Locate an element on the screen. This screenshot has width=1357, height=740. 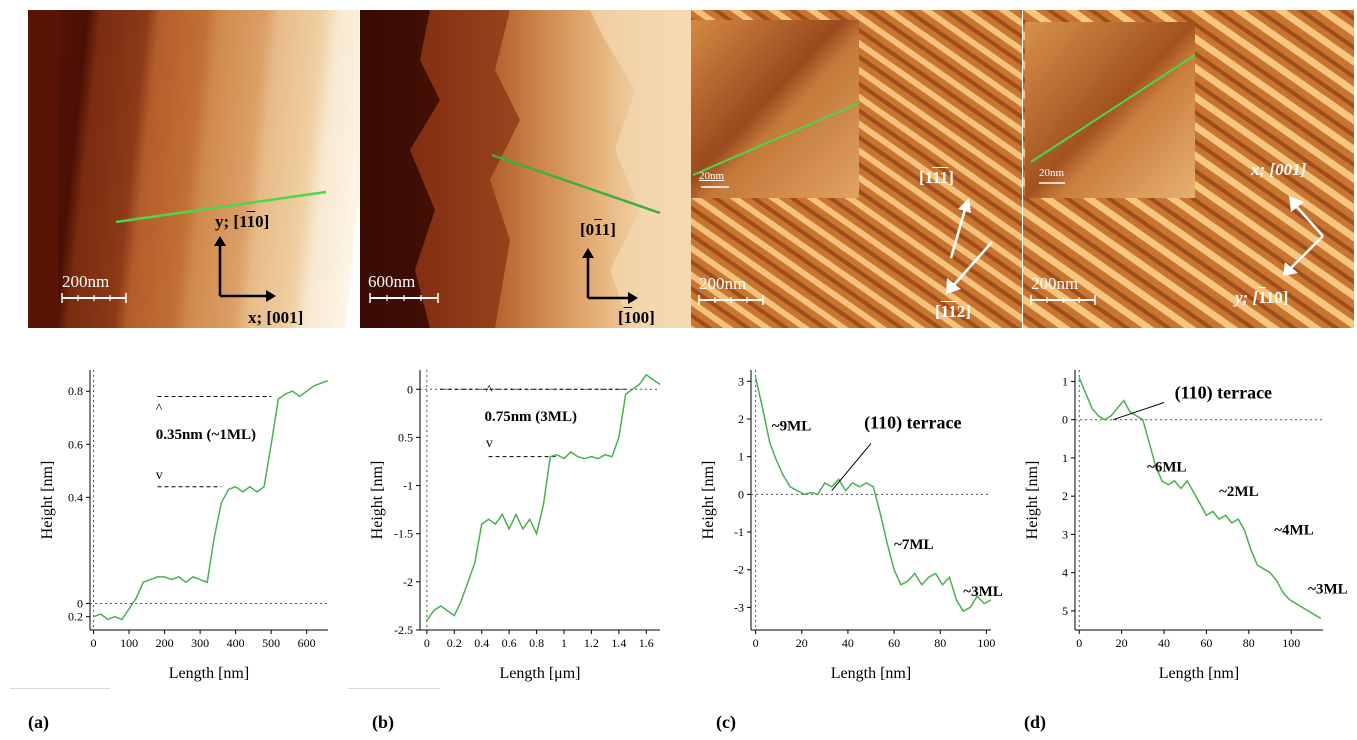
annotation-label: ~4ML is located at coordinates (1293, 530).